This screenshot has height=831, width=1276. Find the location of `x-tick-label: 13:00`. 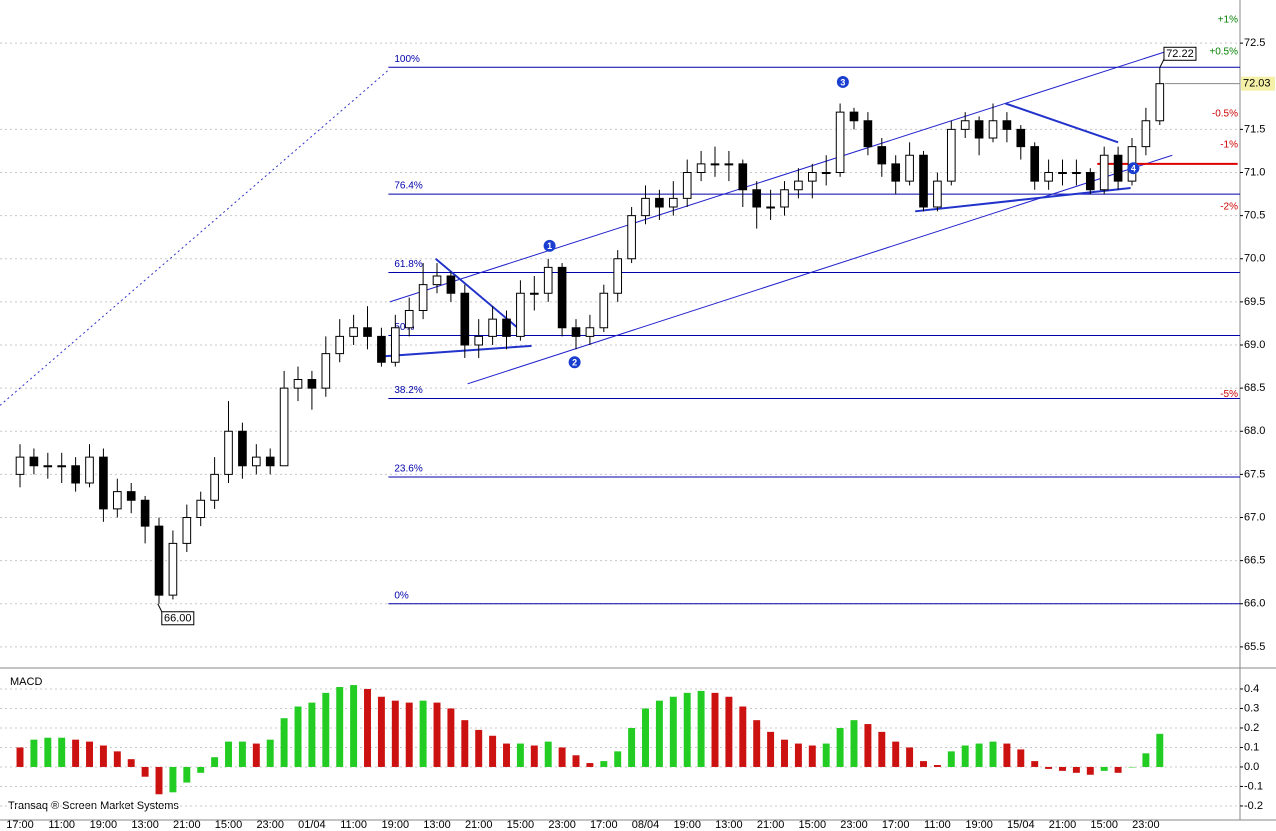

x-tick-label: 13:00 is located at coordinates (145, 825).